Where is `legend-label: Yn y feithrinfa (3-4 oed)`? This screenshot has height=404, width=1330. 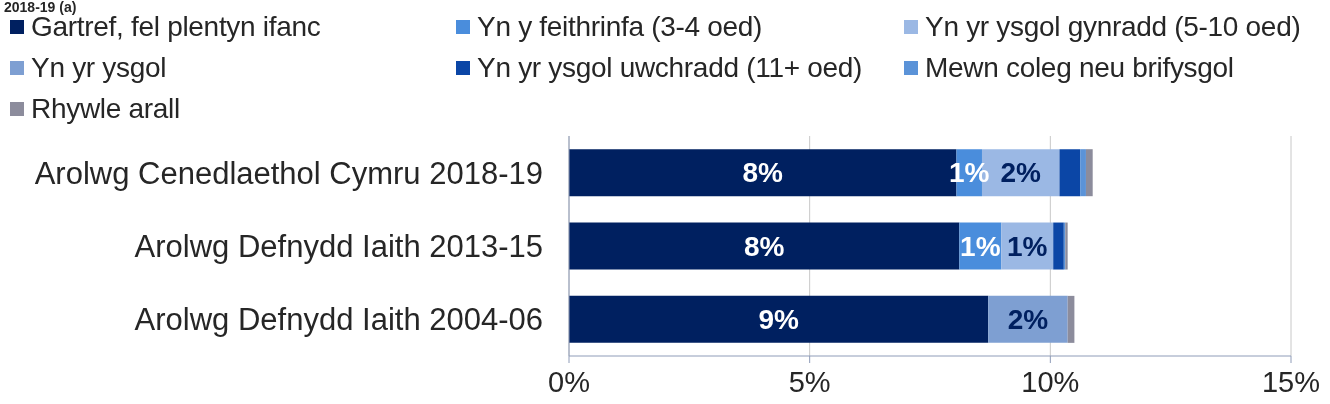 legend-label: Yn y feithrinfa (3-4 oed) is located at coordinates (620, 26).